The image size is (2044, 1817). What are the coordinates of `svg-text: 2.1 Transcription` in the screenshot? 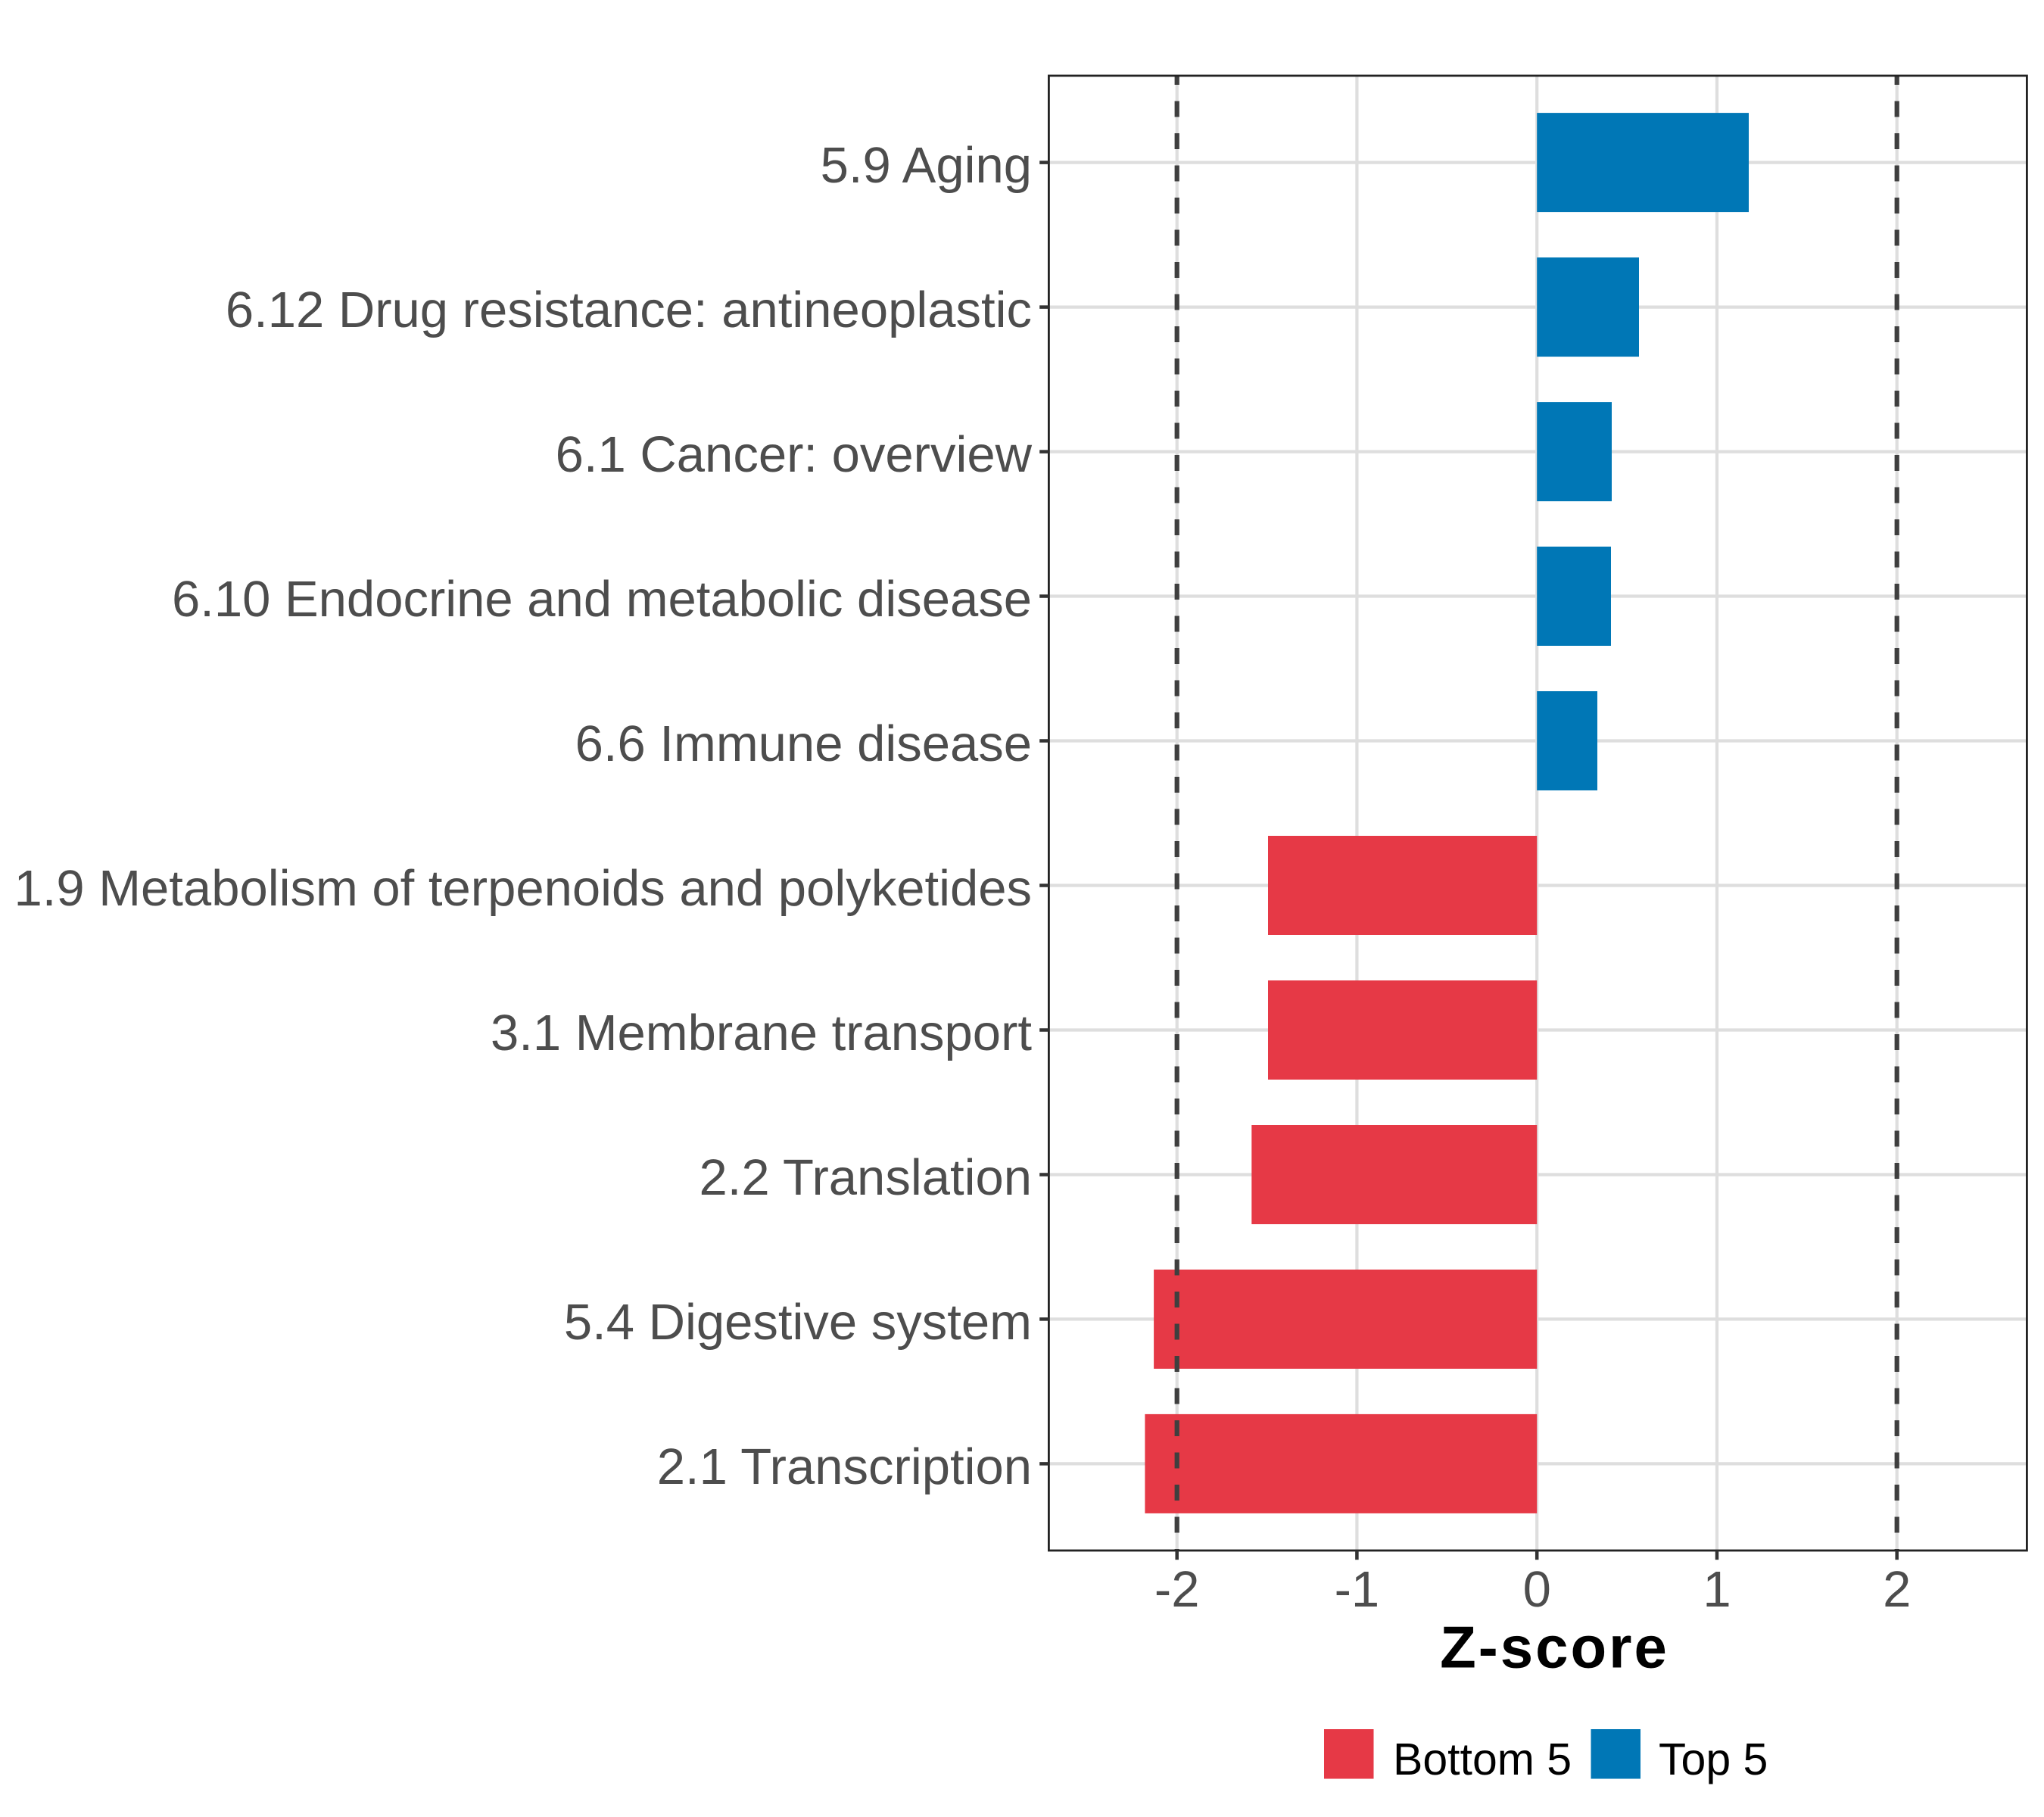 It's located at (844, 1466).